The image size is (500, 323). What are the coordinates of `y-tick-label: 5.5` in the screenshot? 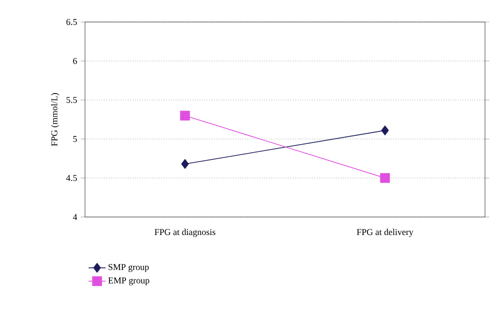 It's located at (71, 99).